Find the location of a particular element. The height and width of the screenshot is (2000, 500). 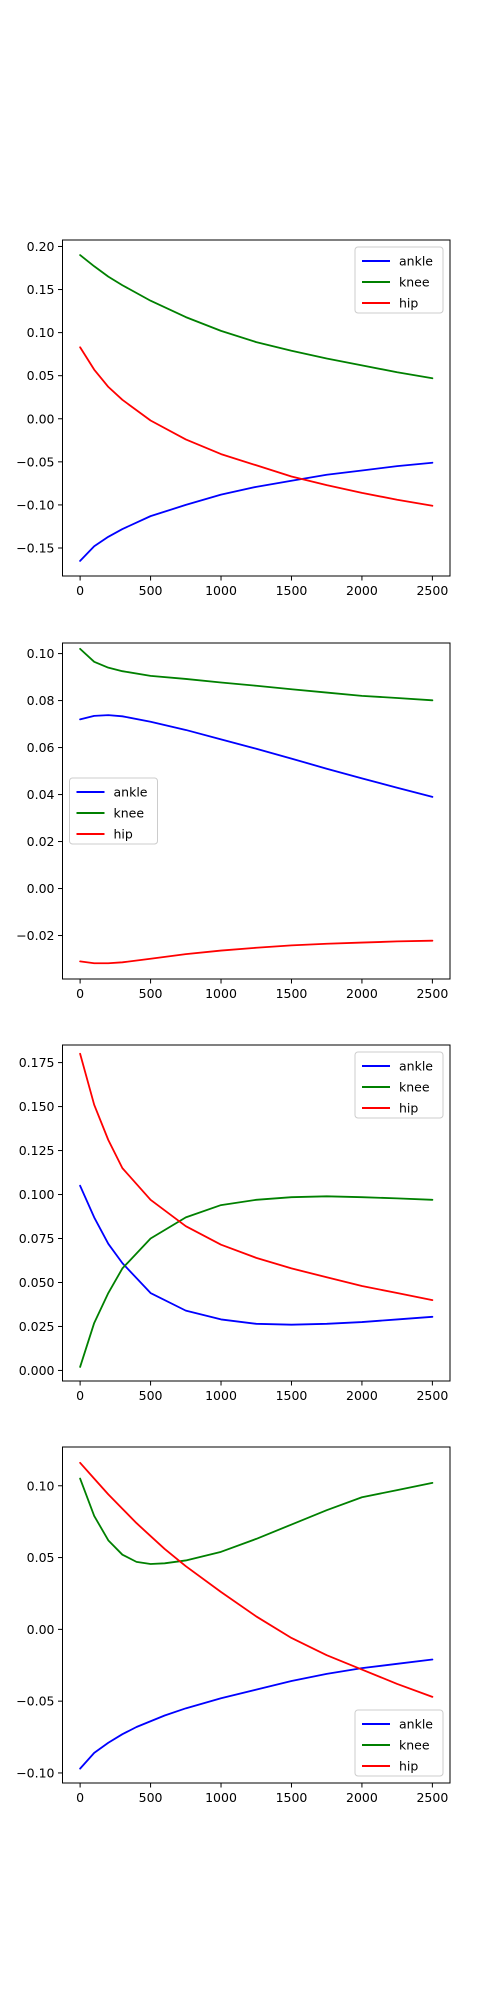

y-tick-label: 0.150 is located at coordinates (37, 1106).